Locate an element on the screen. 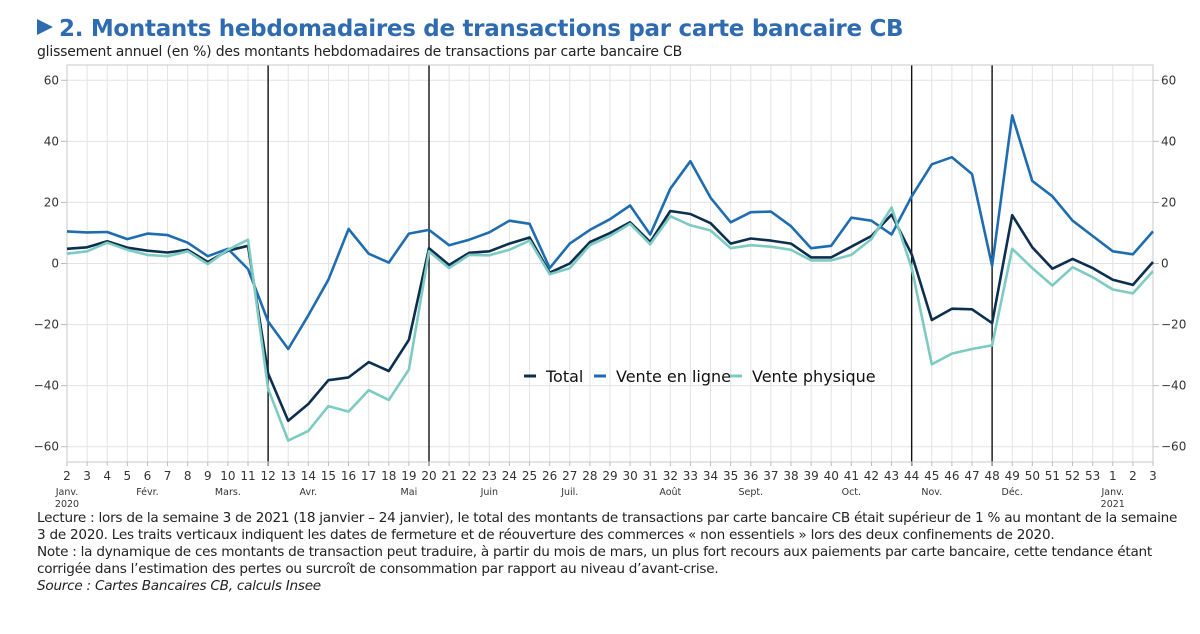  month-label: Juin is located at coordinates (489, 492).